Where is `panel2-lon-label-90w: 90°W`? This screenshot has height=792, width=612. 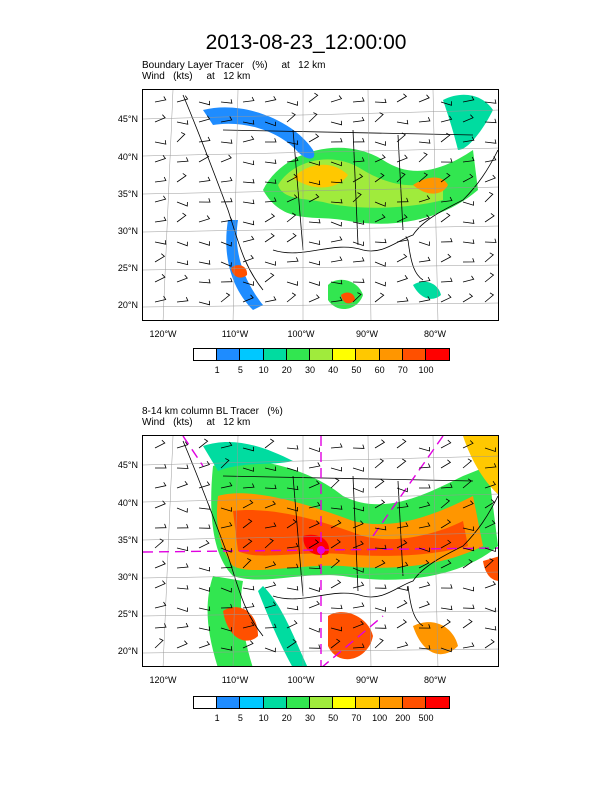
panel2-lon-label-90w: 90°W is located at coordinates (367, 680).